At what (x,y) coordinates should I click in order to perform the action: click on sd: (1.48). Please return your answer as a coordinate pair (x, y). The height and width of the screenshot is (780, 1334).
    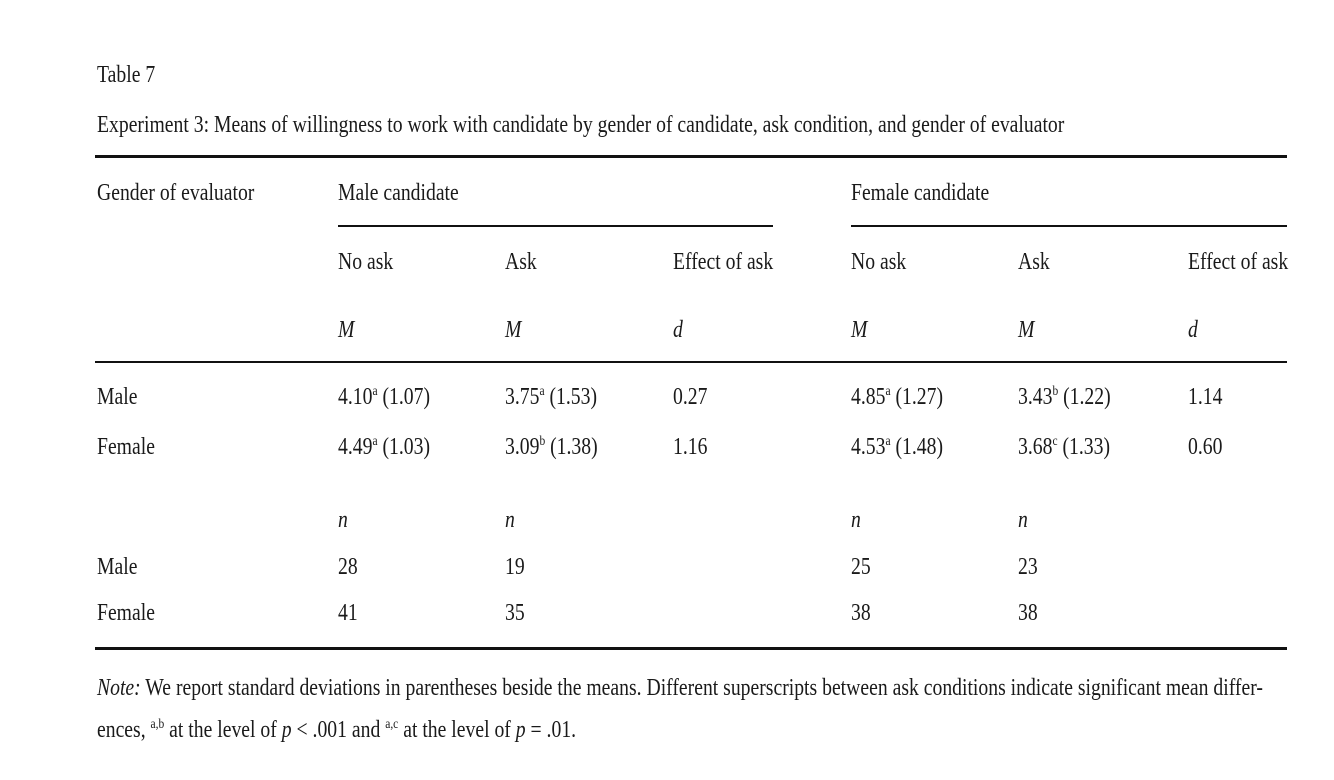
    Looking at the image, I should click on (919, 447).